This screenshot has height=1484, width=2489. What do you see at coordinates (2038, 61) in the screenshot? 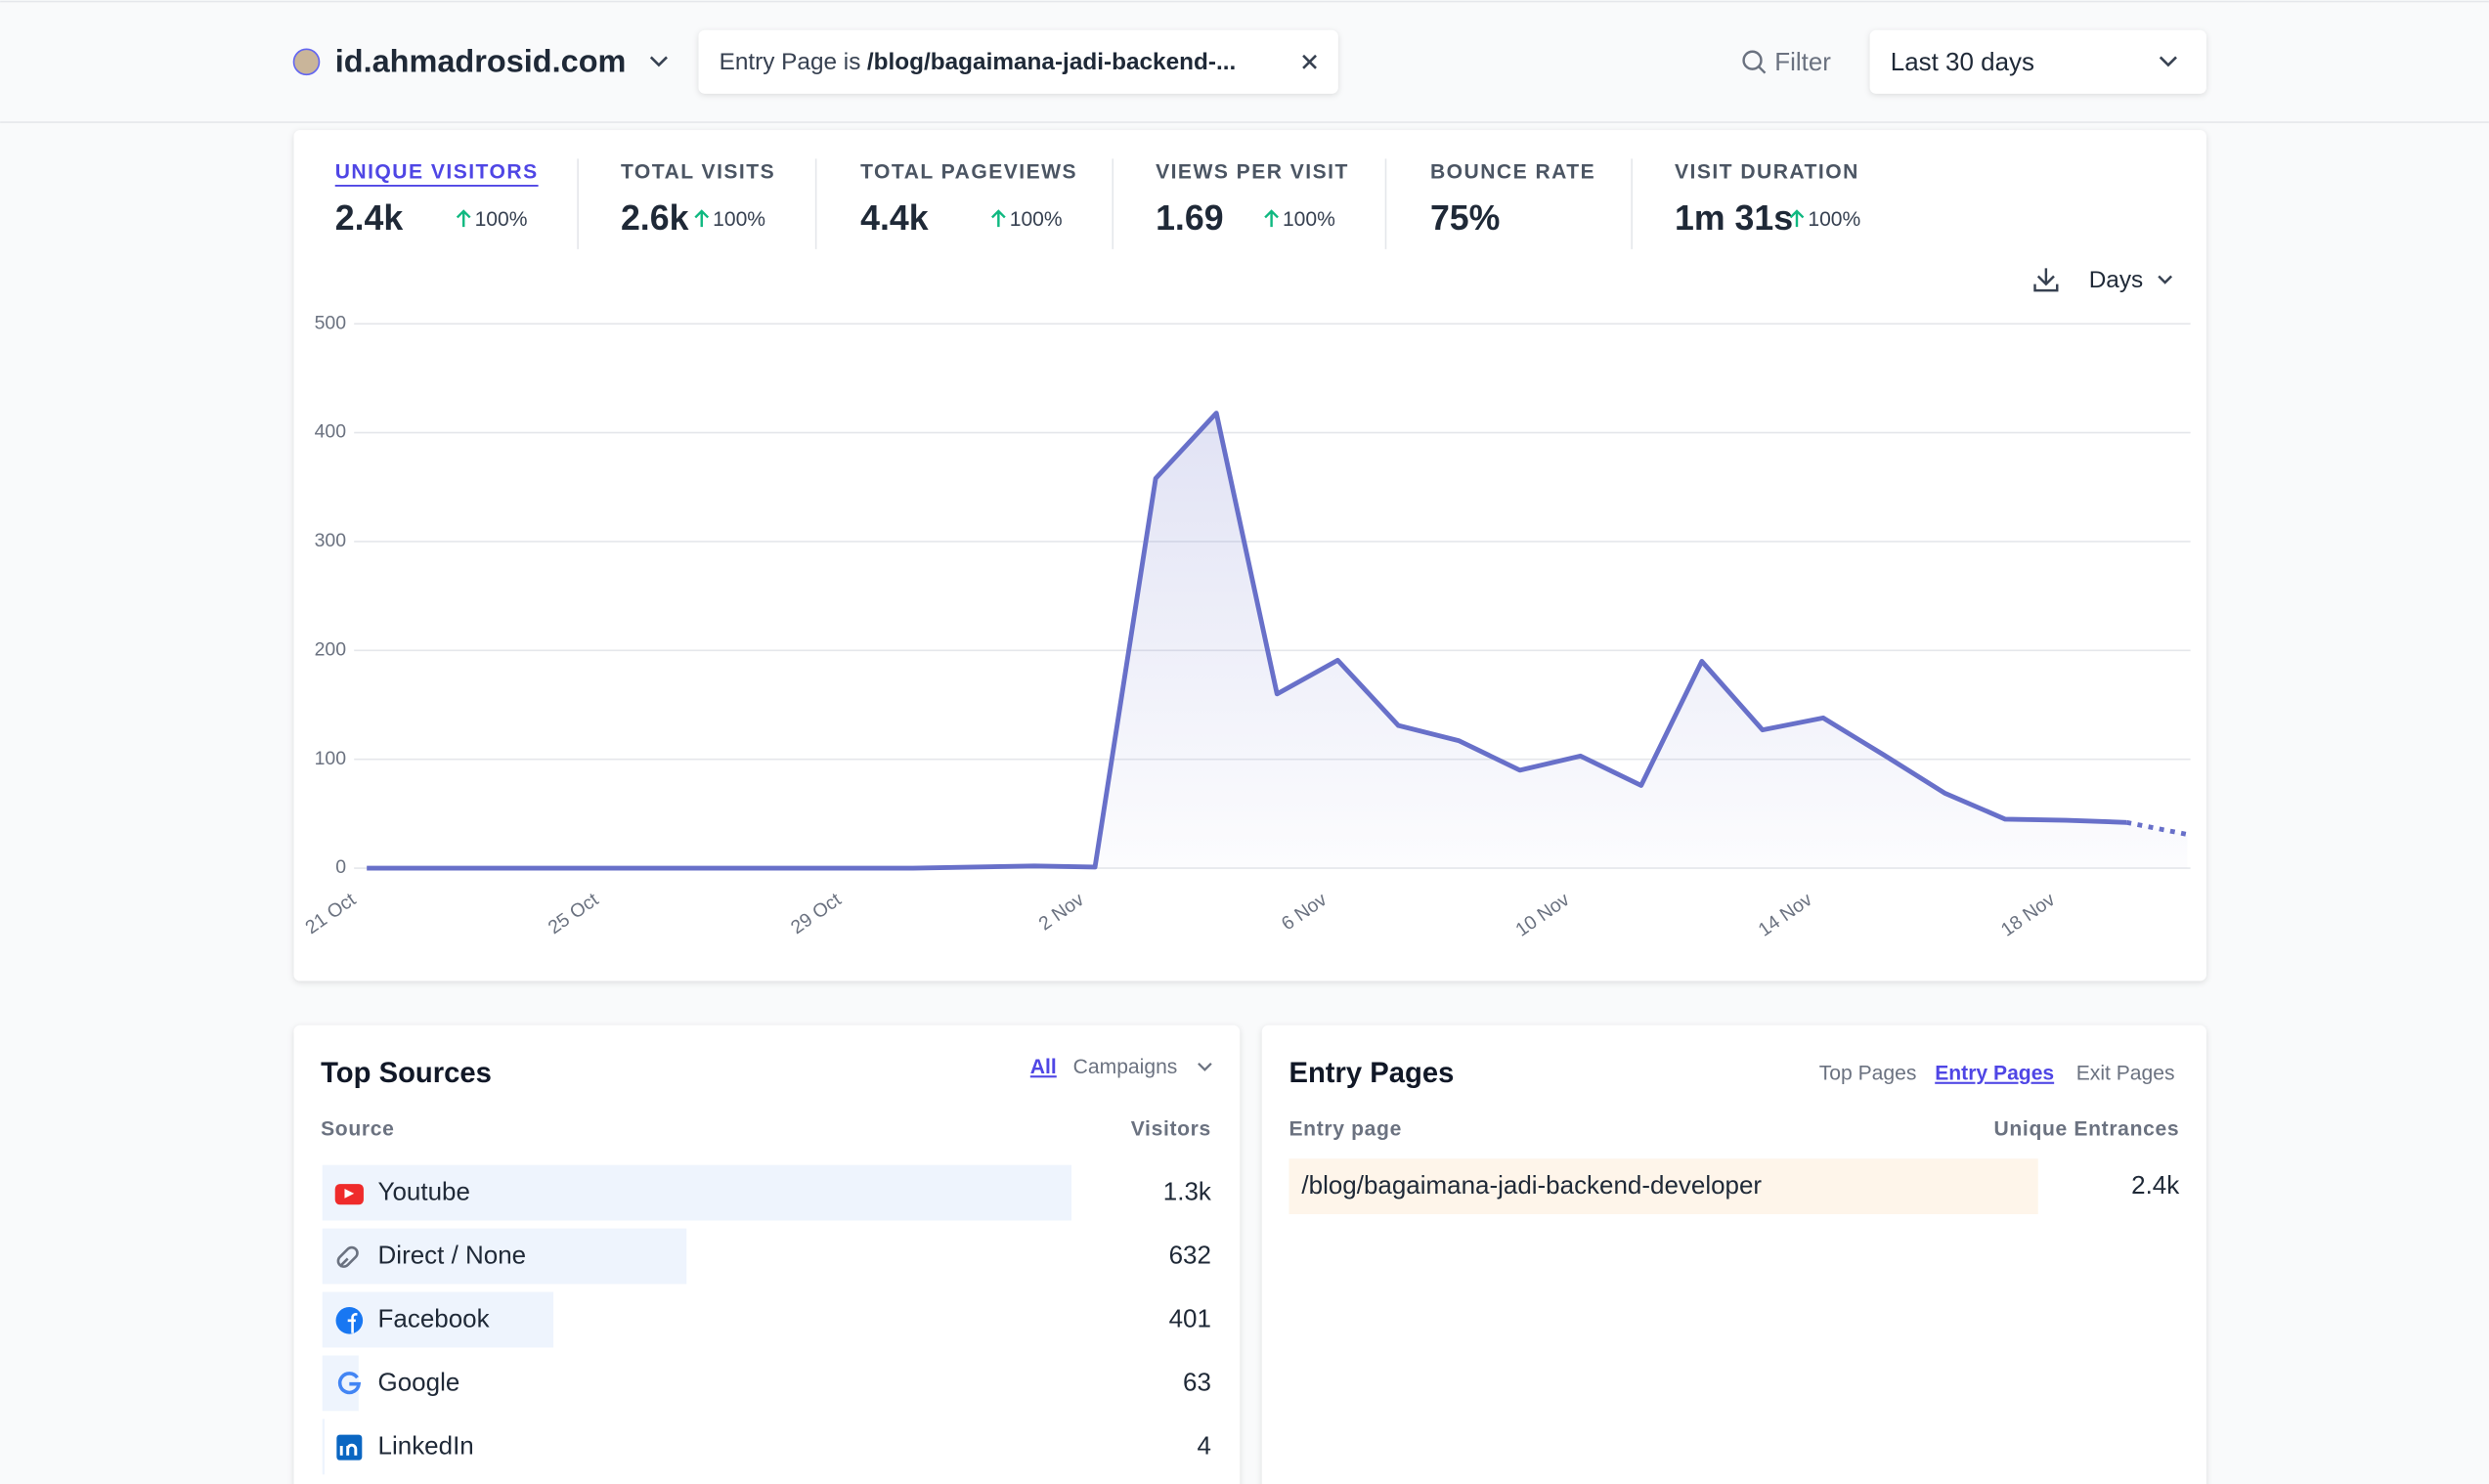
I see `period-dropdown` at bounding box center [2038, 61].